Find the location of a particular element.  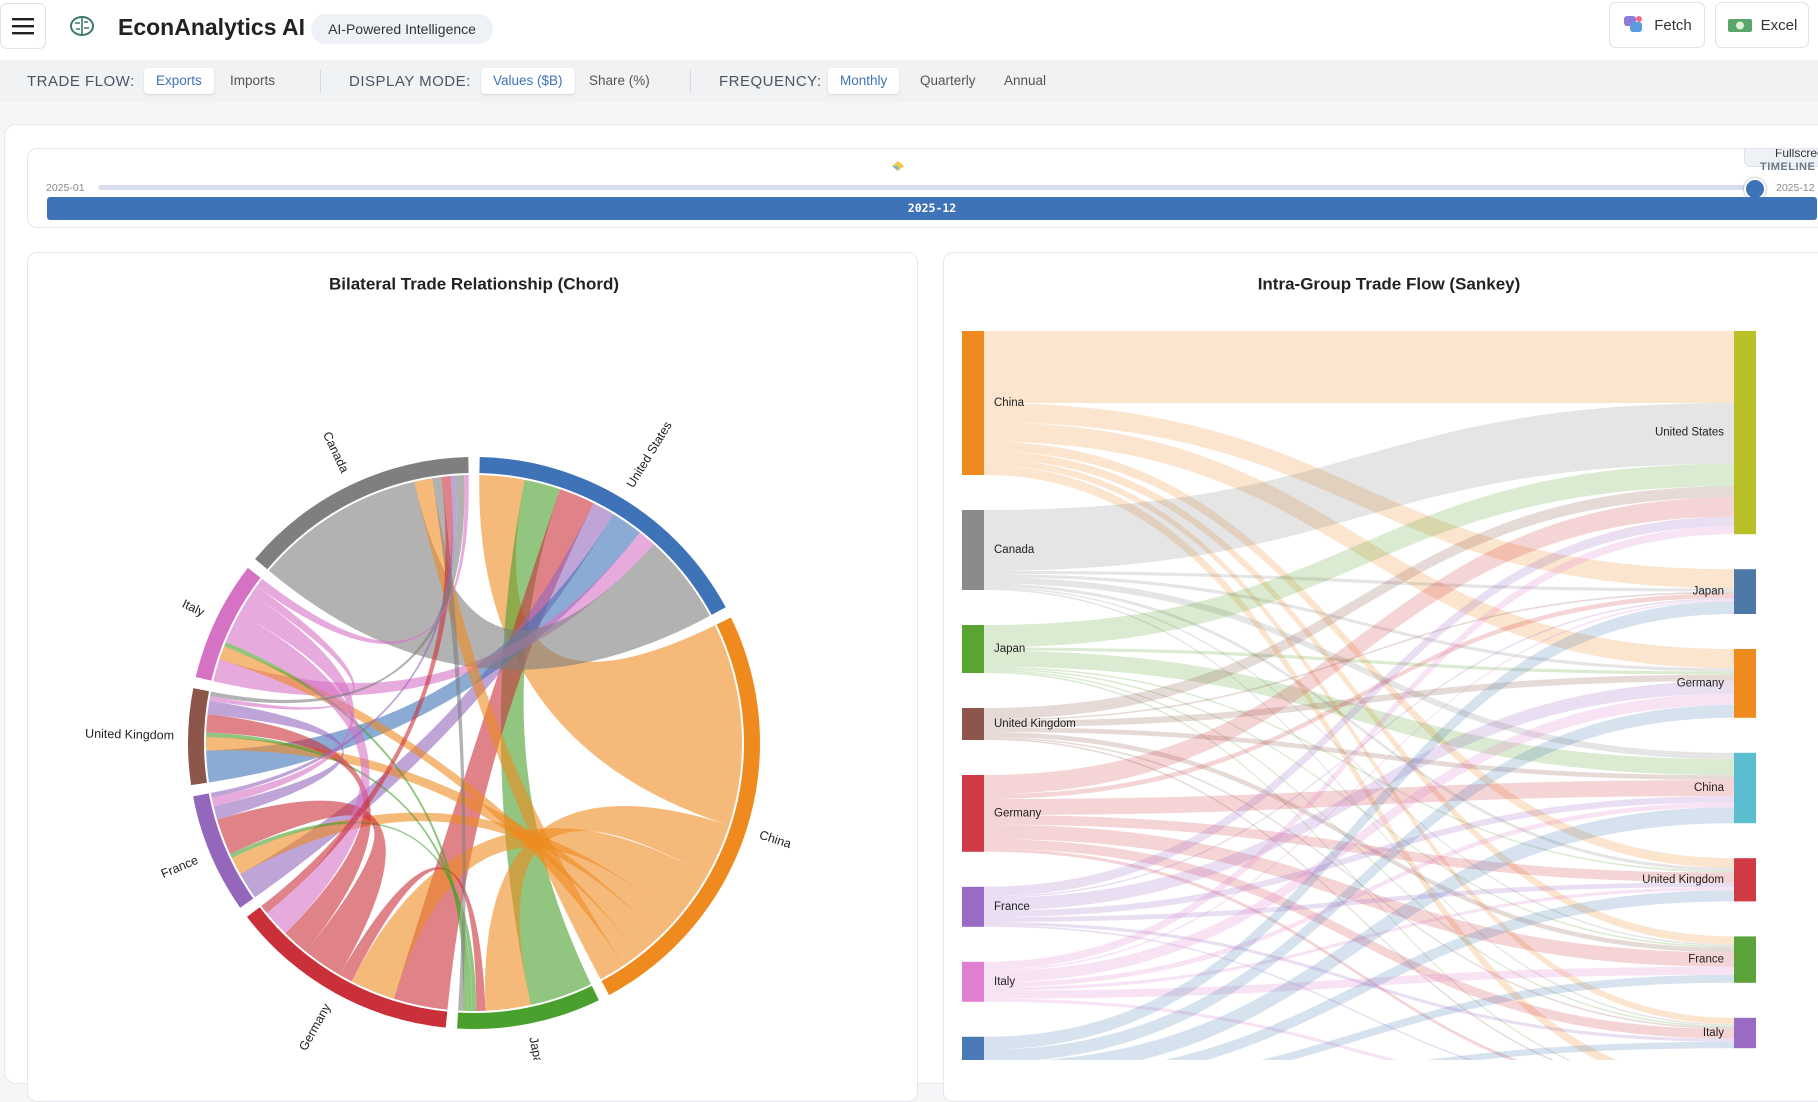

country-label: Japan is located at coordinates (536, 1048).